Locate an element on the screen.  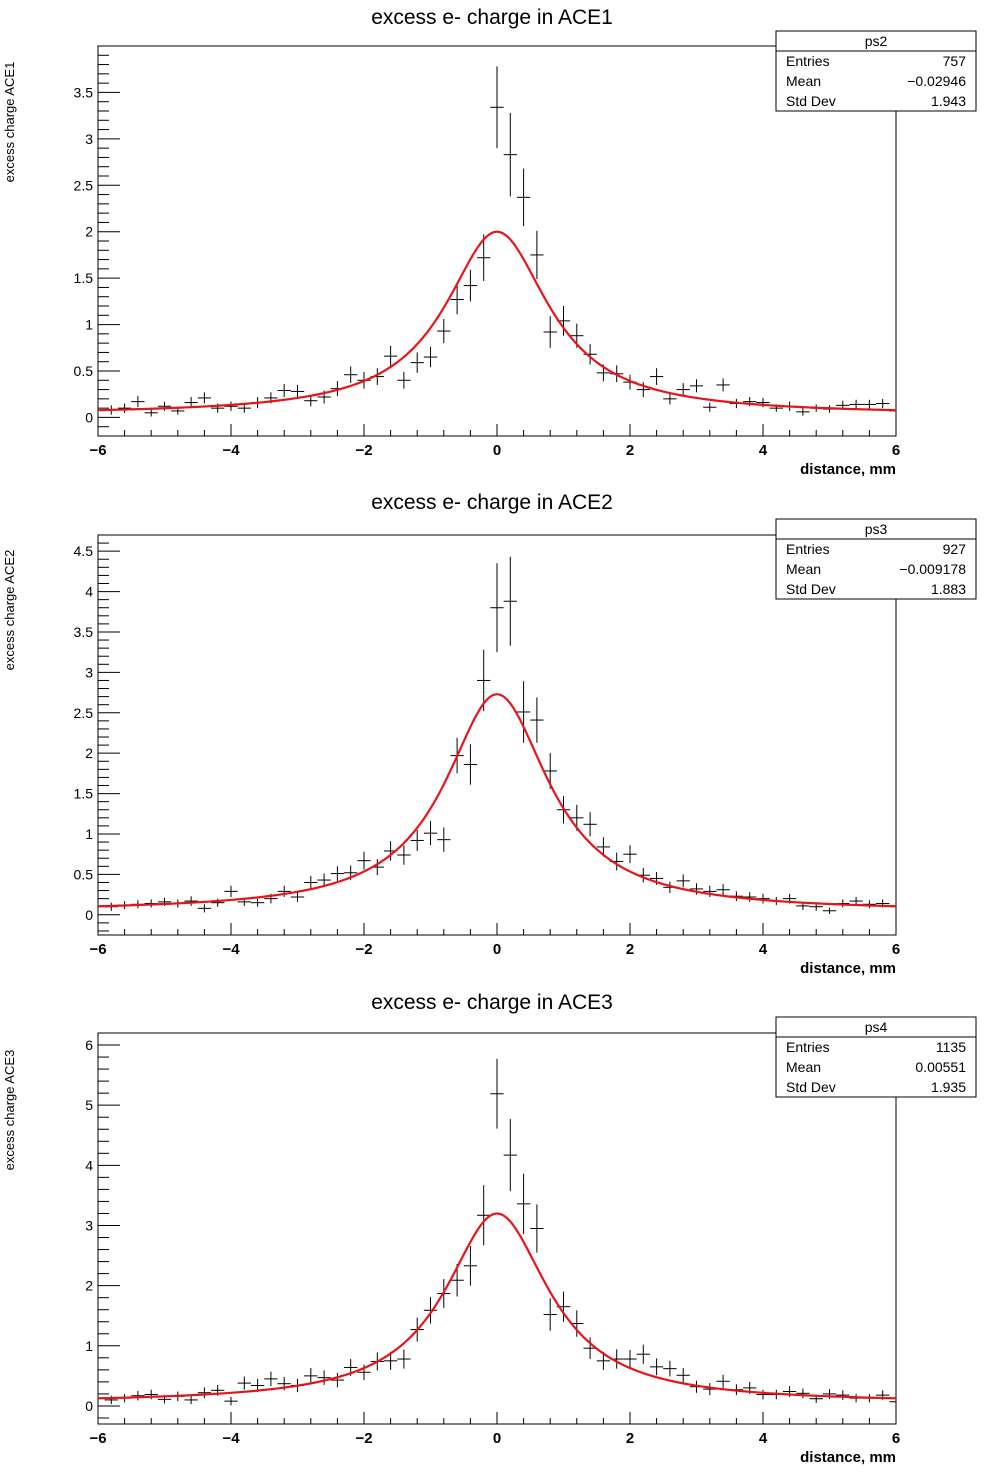
stats-box: ps3 Entries 927 Mean −0.009178 Std Dev 1.883 is located at coordinates (876, 559).